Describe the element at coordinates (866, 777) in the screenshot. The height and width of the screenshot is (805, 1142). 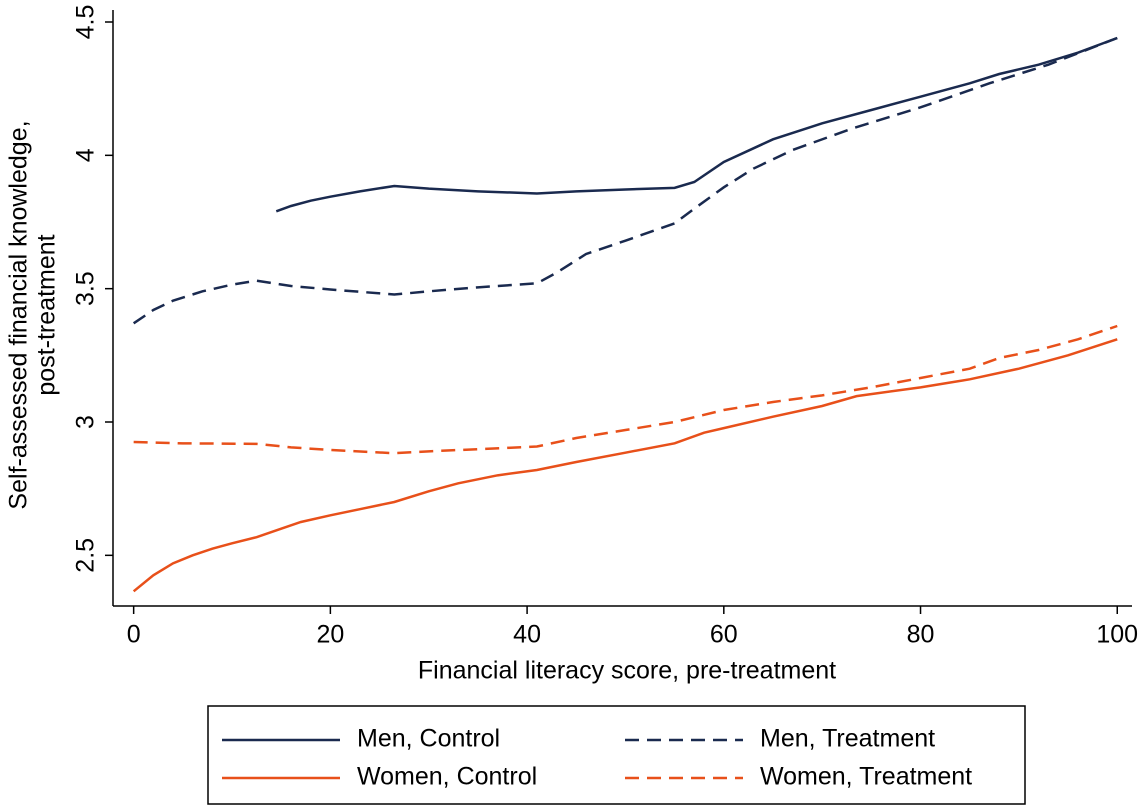
I see `legend-label: Women, Treatment` at that location.